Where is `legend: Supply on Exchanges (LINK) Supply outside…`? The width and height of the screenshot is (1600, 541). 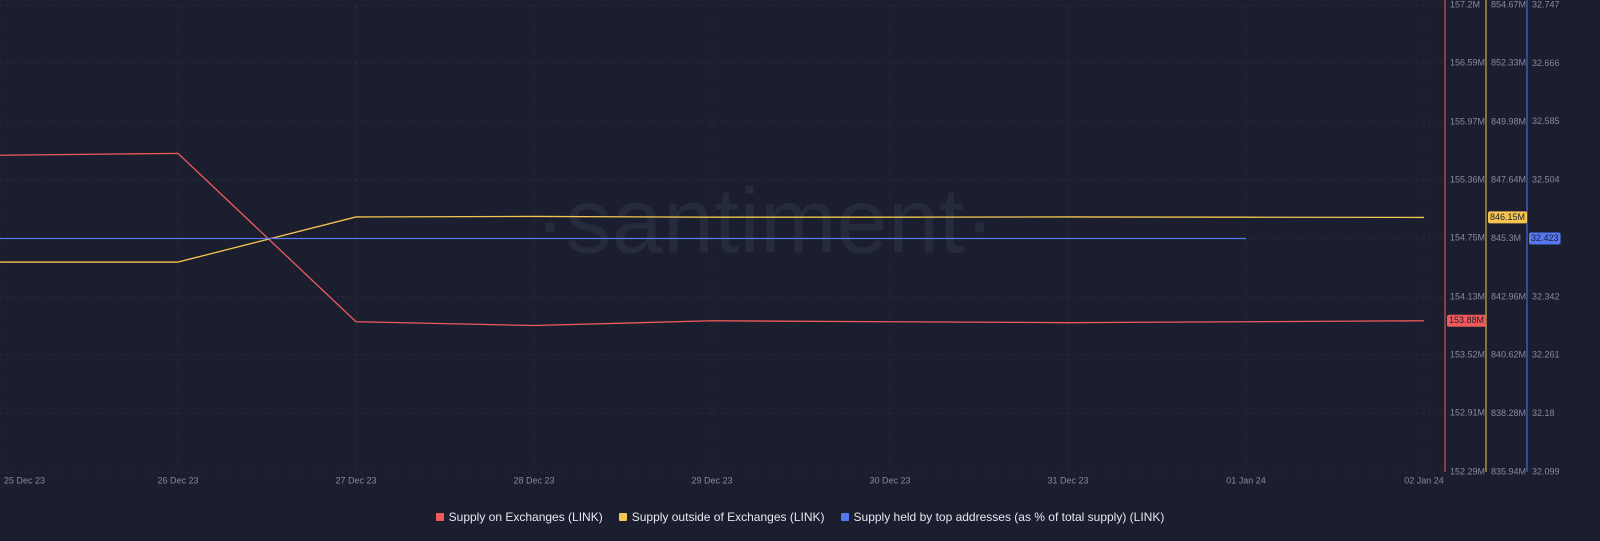 legend: Supply on Exchanges (LINK) Supply outside… is located at coordinates (800, 517).